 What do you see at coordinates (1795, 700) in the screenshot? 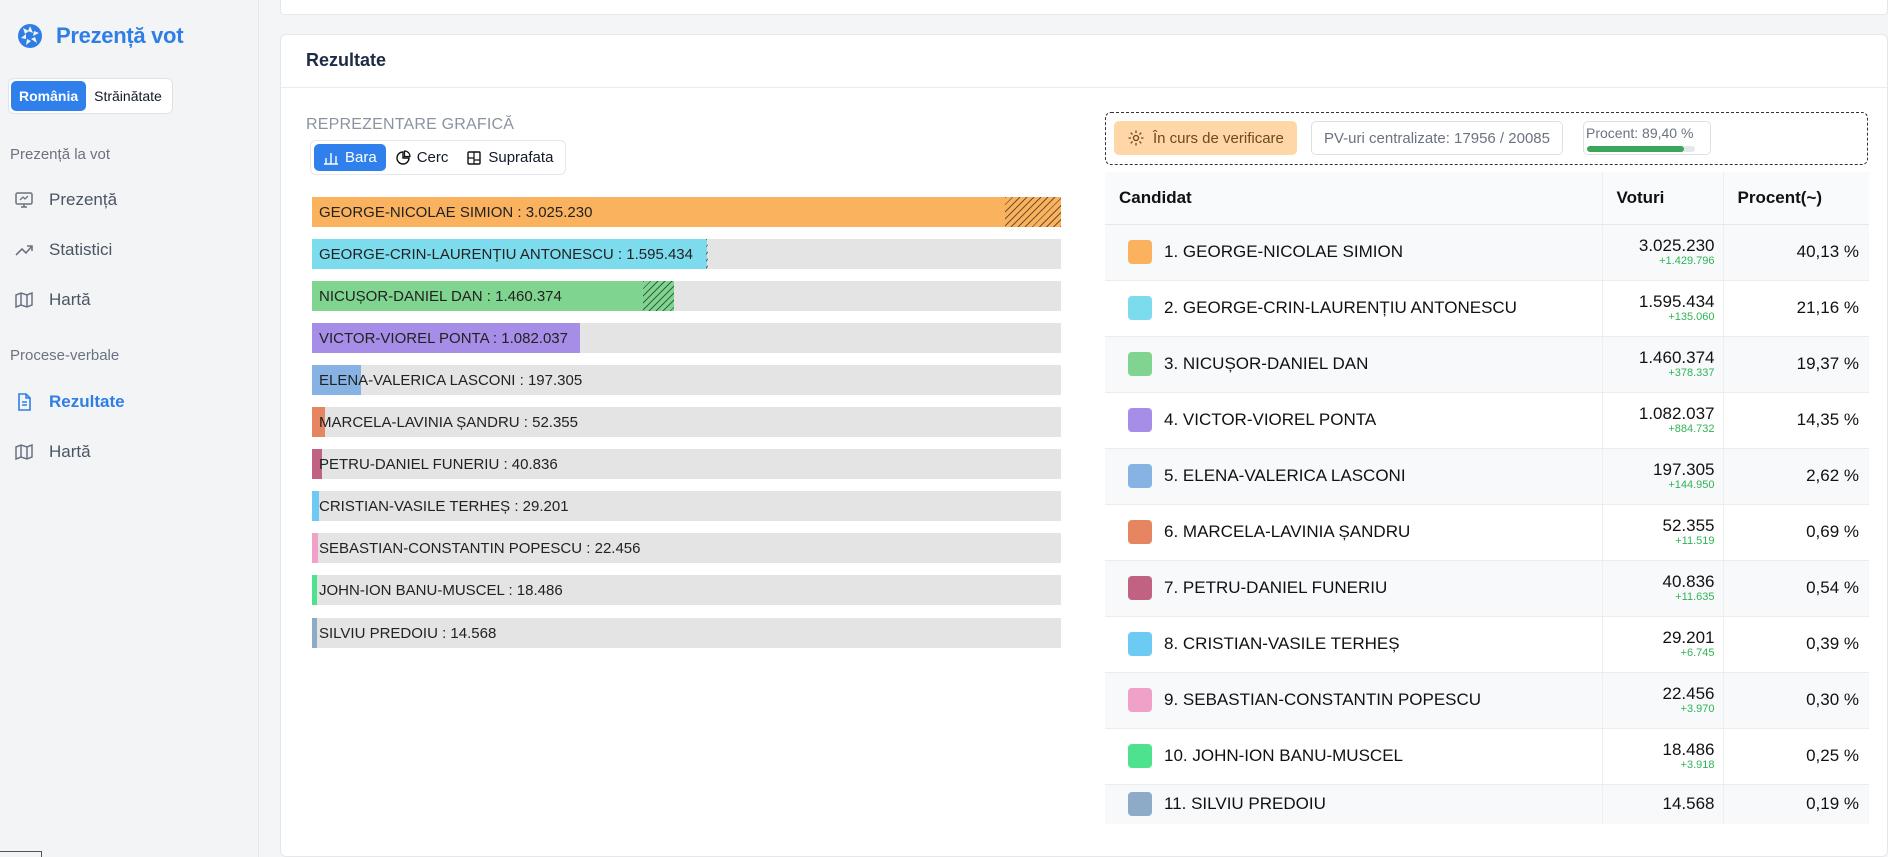
I see `percent-cell: 0,30 %` at bounding box center [1795, 700].